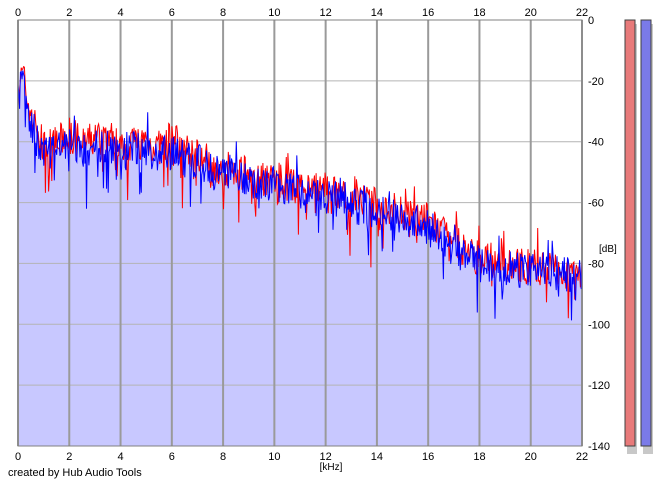 This screenshot has height=486, width=665. I want to click on y-tick-label: -80, so click(596, 264).